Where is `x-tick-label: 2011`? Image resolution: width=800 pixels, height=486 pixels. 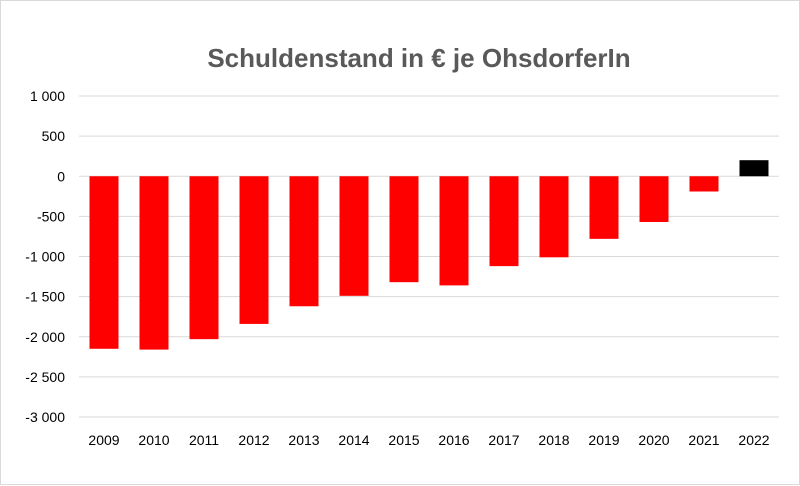 x-tick-label: 2011 is located at coordinates (204, 440).